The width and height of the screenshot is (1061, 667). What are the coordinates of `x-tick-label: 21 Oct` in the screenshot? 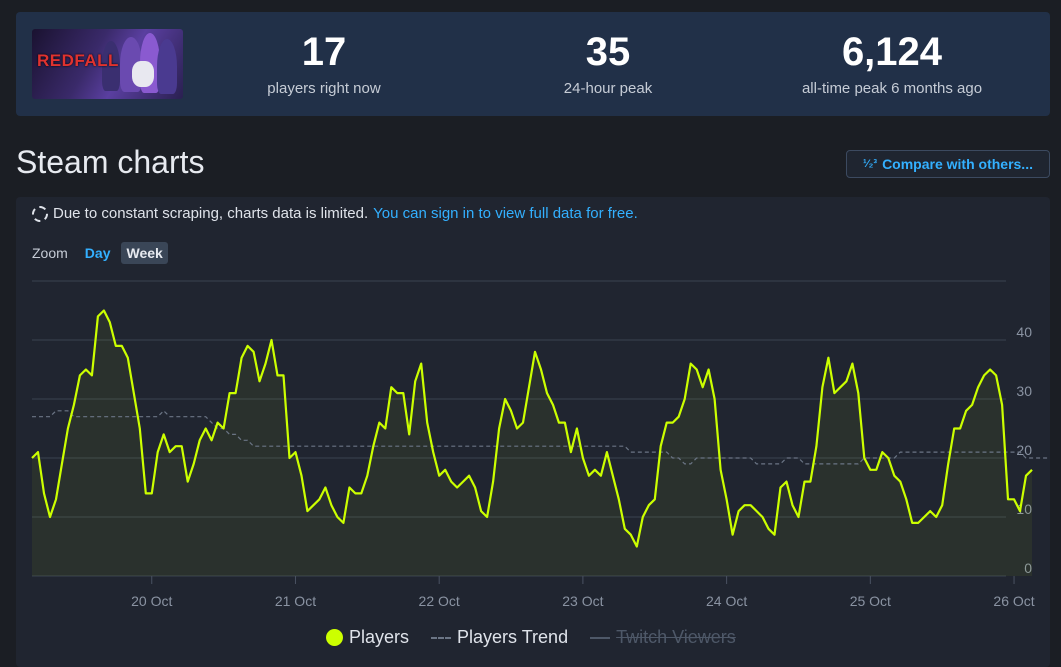 It's located at (295, 601).